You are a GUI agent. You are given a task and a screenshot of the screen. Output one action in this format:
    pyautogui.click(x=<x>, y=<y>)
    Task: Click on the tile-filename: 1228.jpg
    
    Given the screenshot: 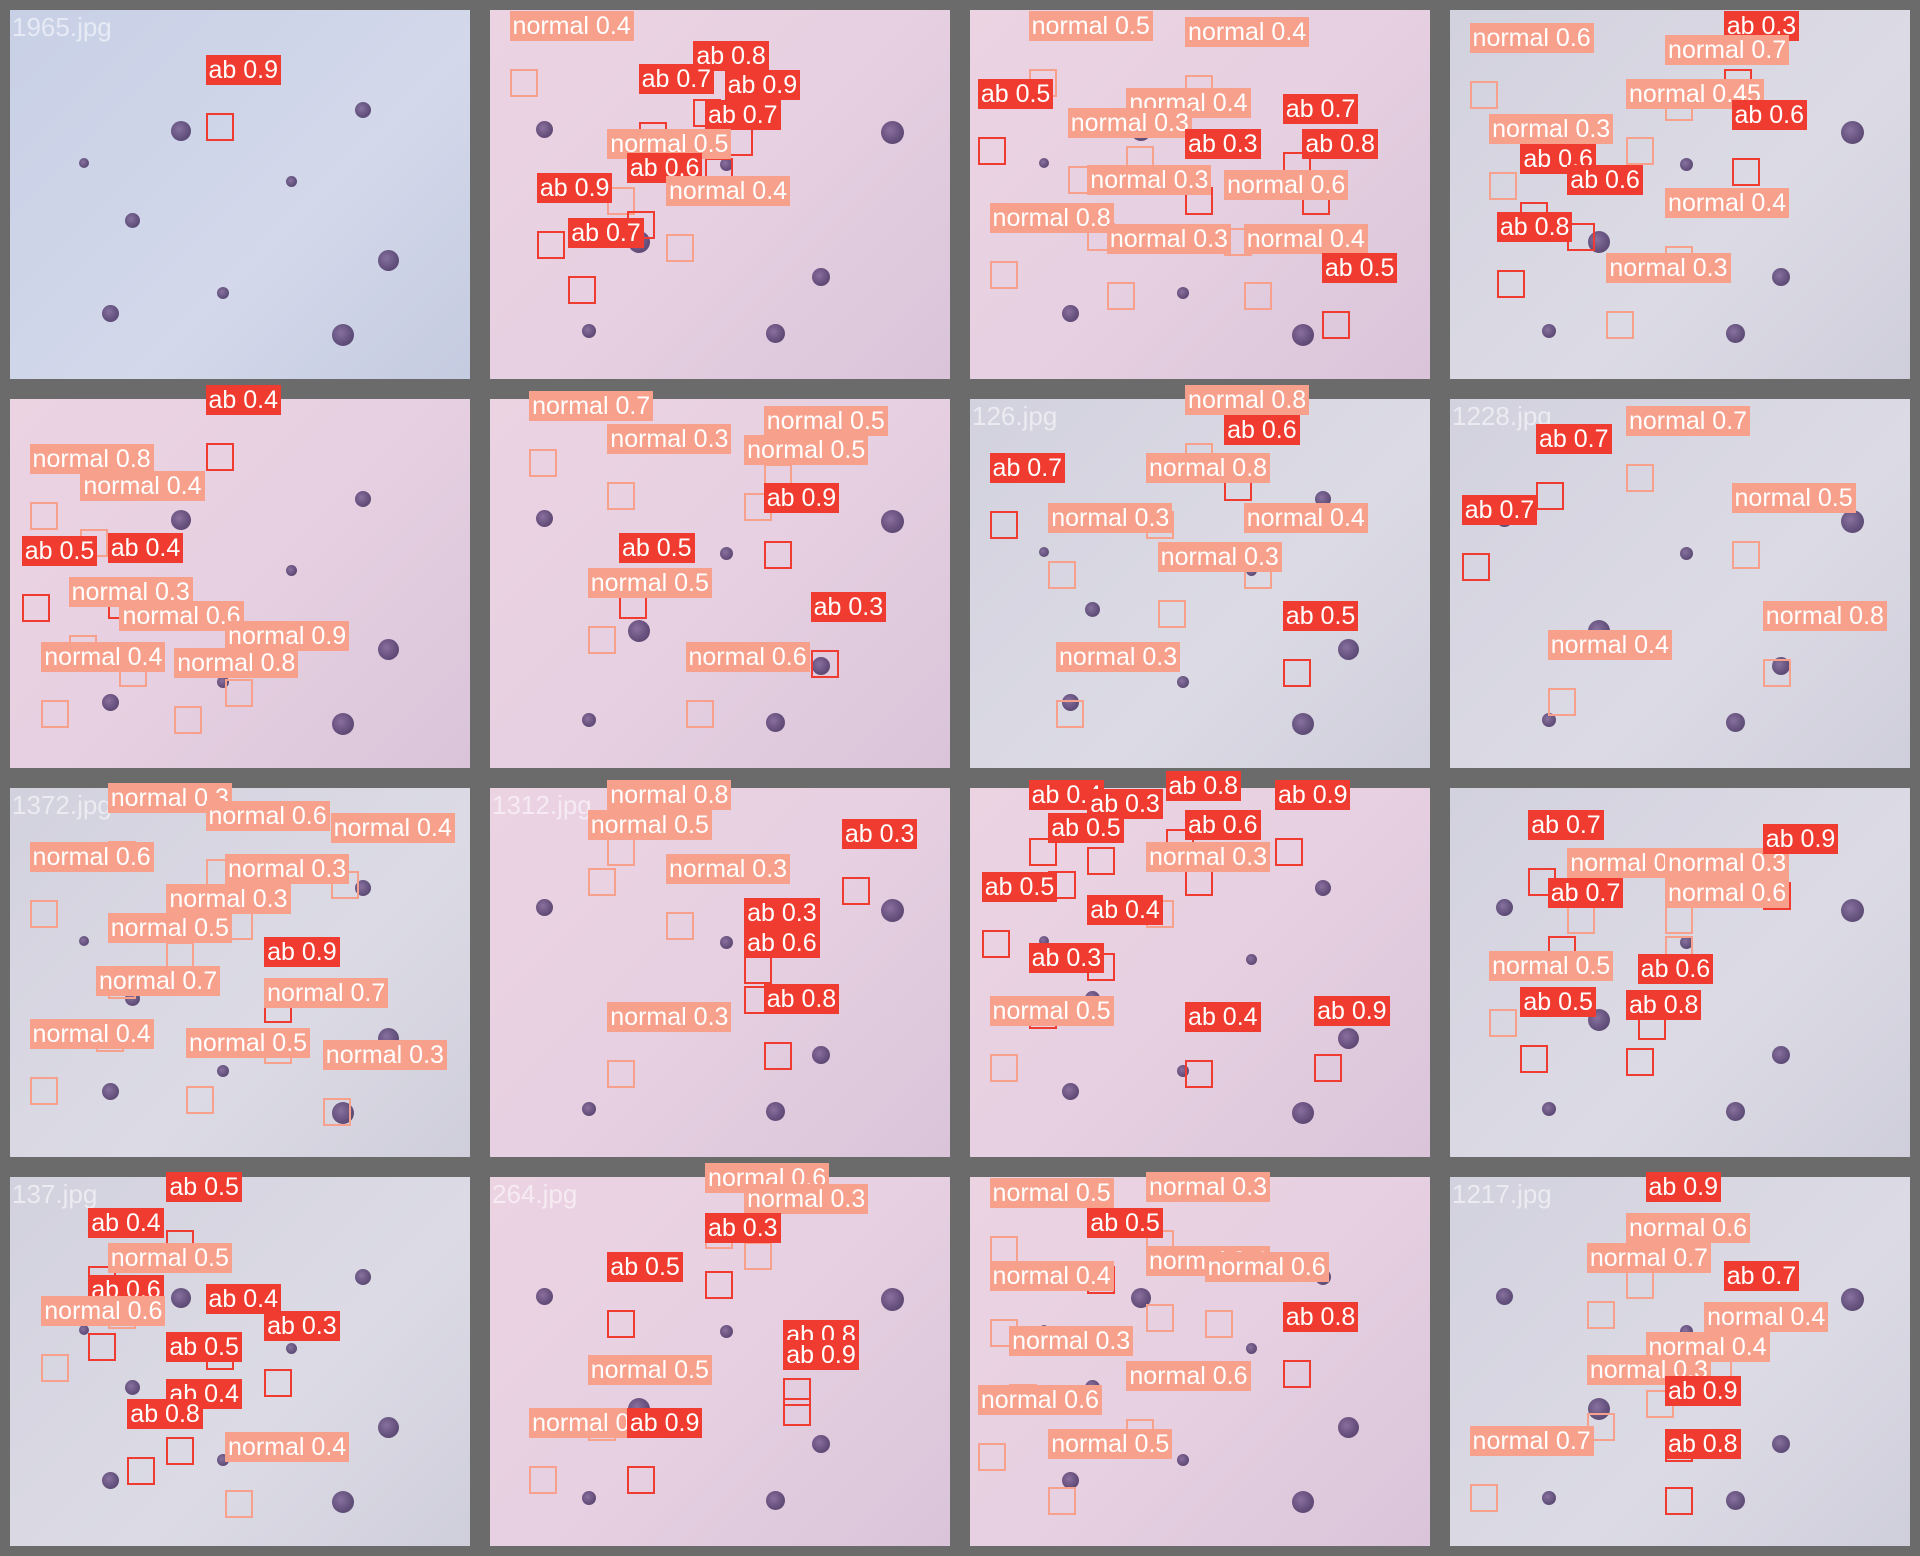 What is the action you would take?
    pyautogui.click(x=1502, y=416)
    